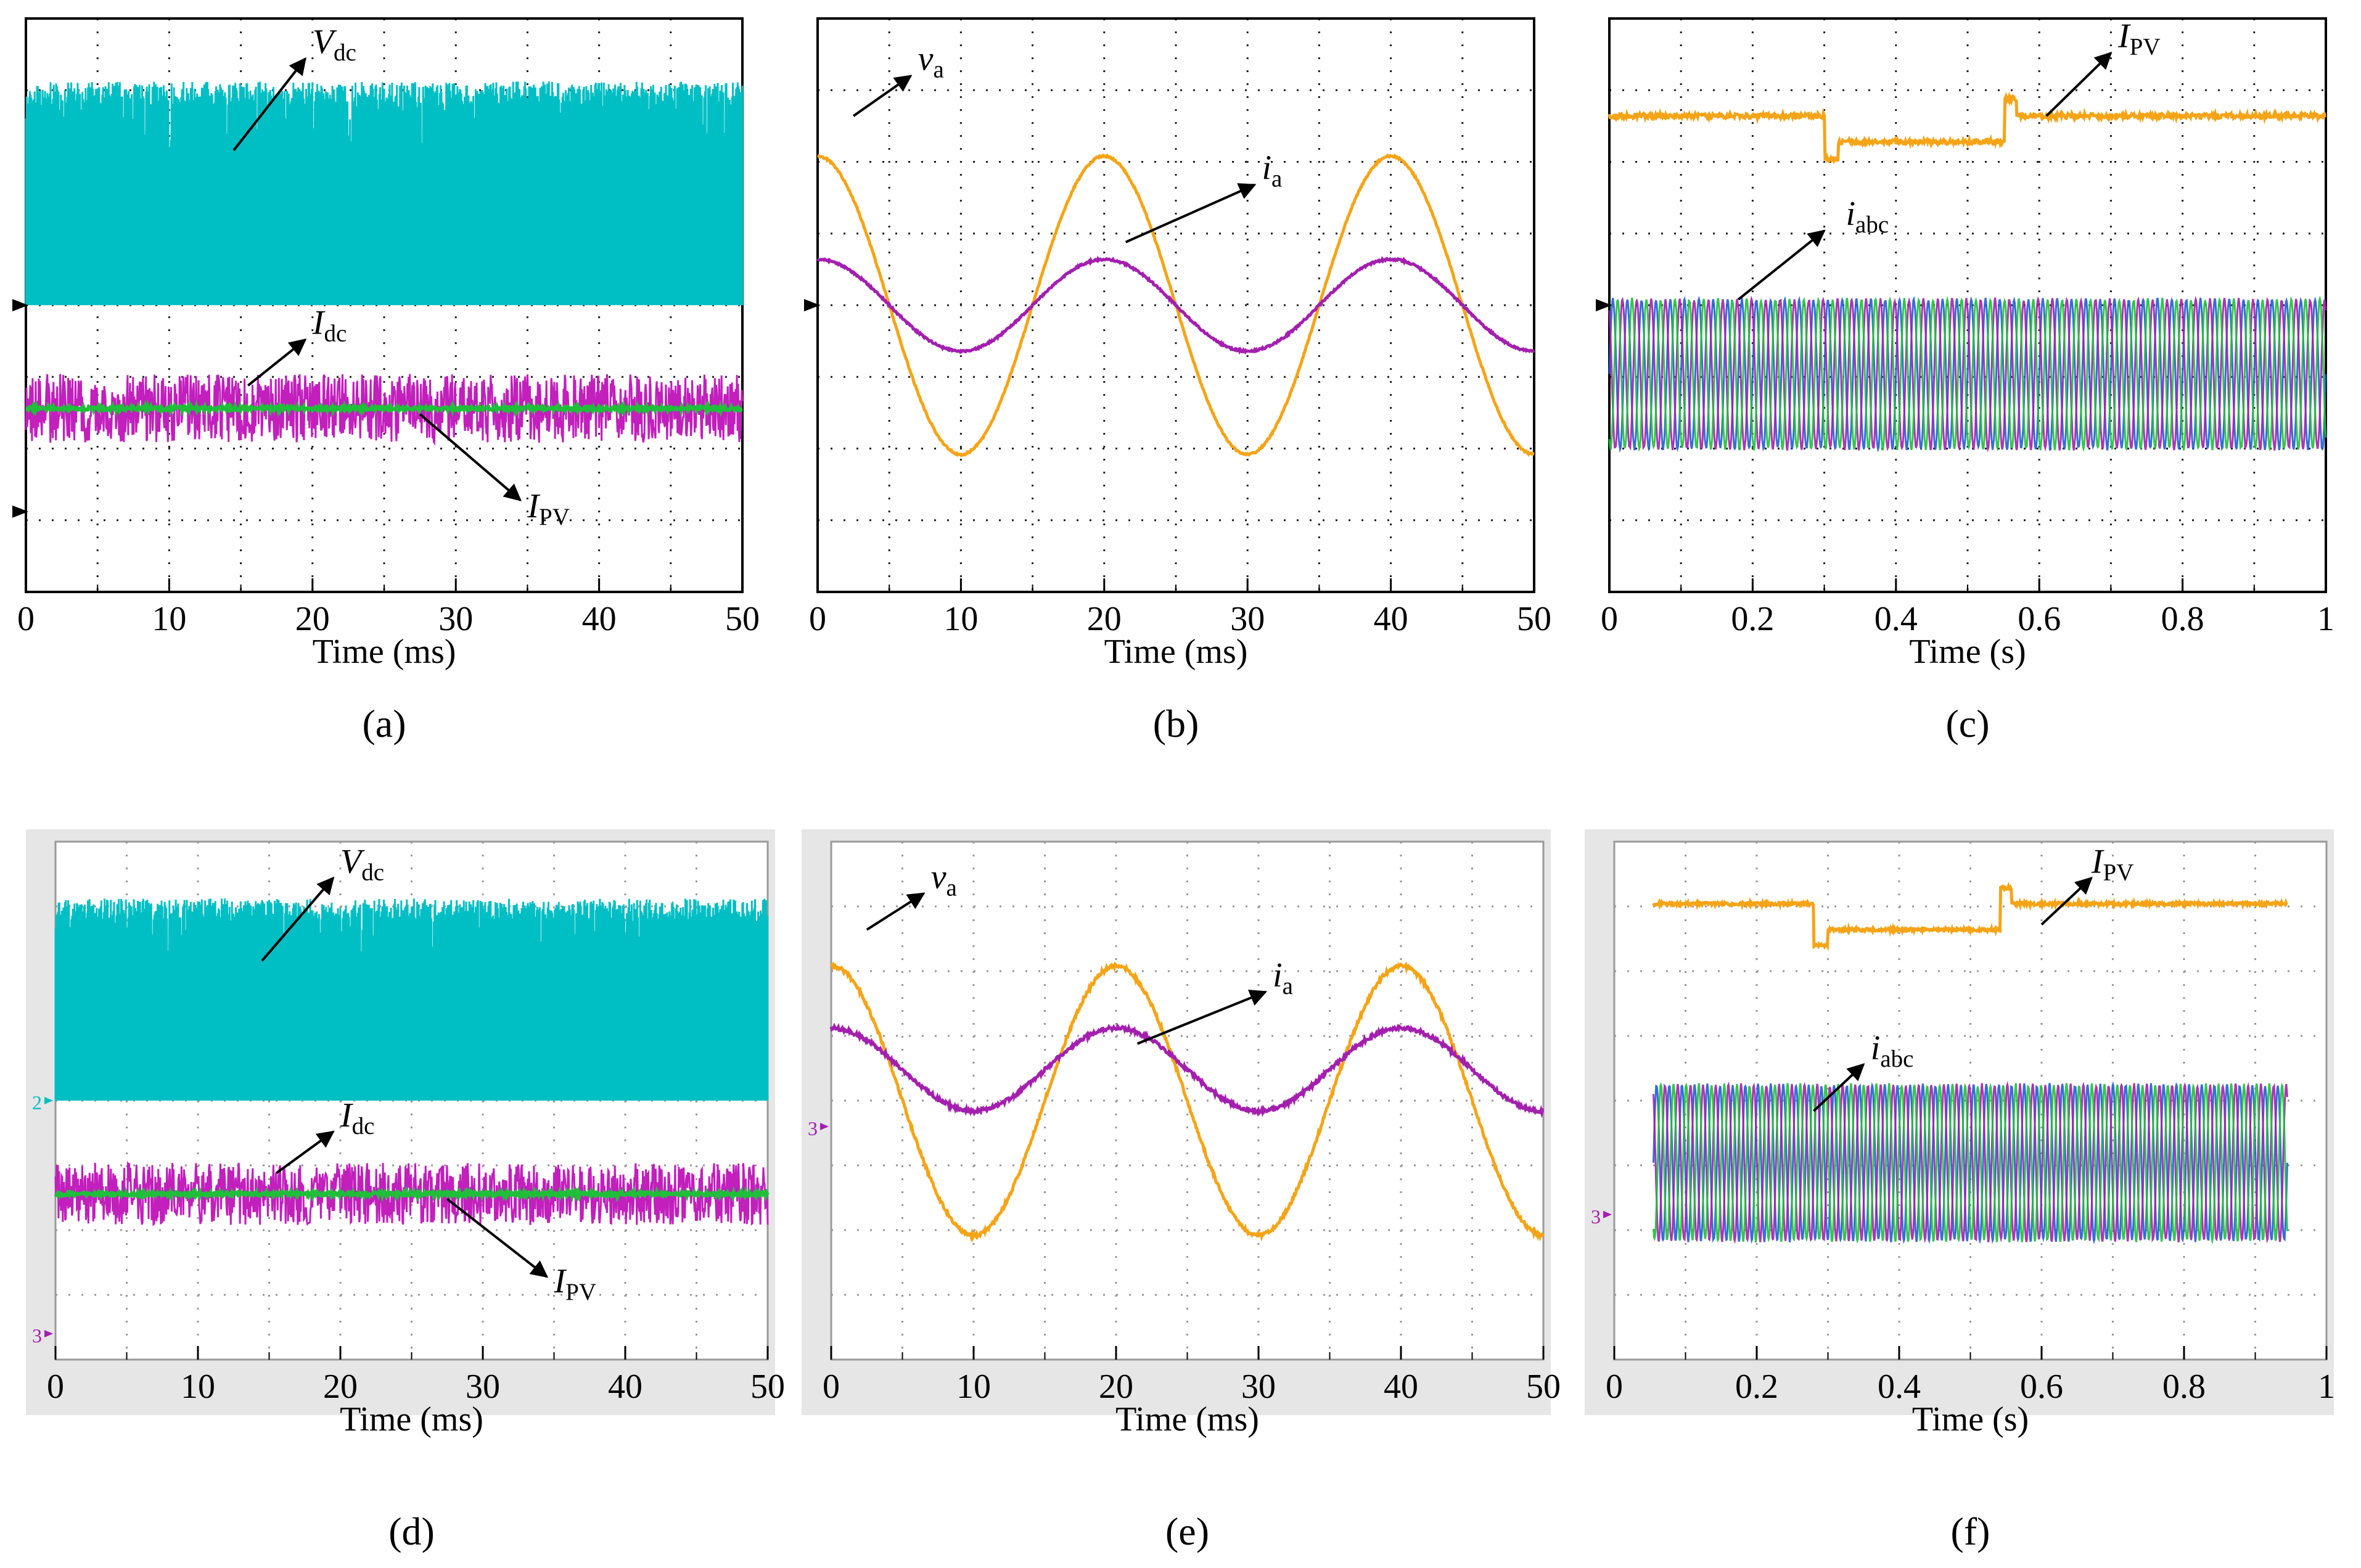 The width and height of the screenshot is (2361, 1568). I want to click on trace-label-1-1: ia, so click(1272, 171).